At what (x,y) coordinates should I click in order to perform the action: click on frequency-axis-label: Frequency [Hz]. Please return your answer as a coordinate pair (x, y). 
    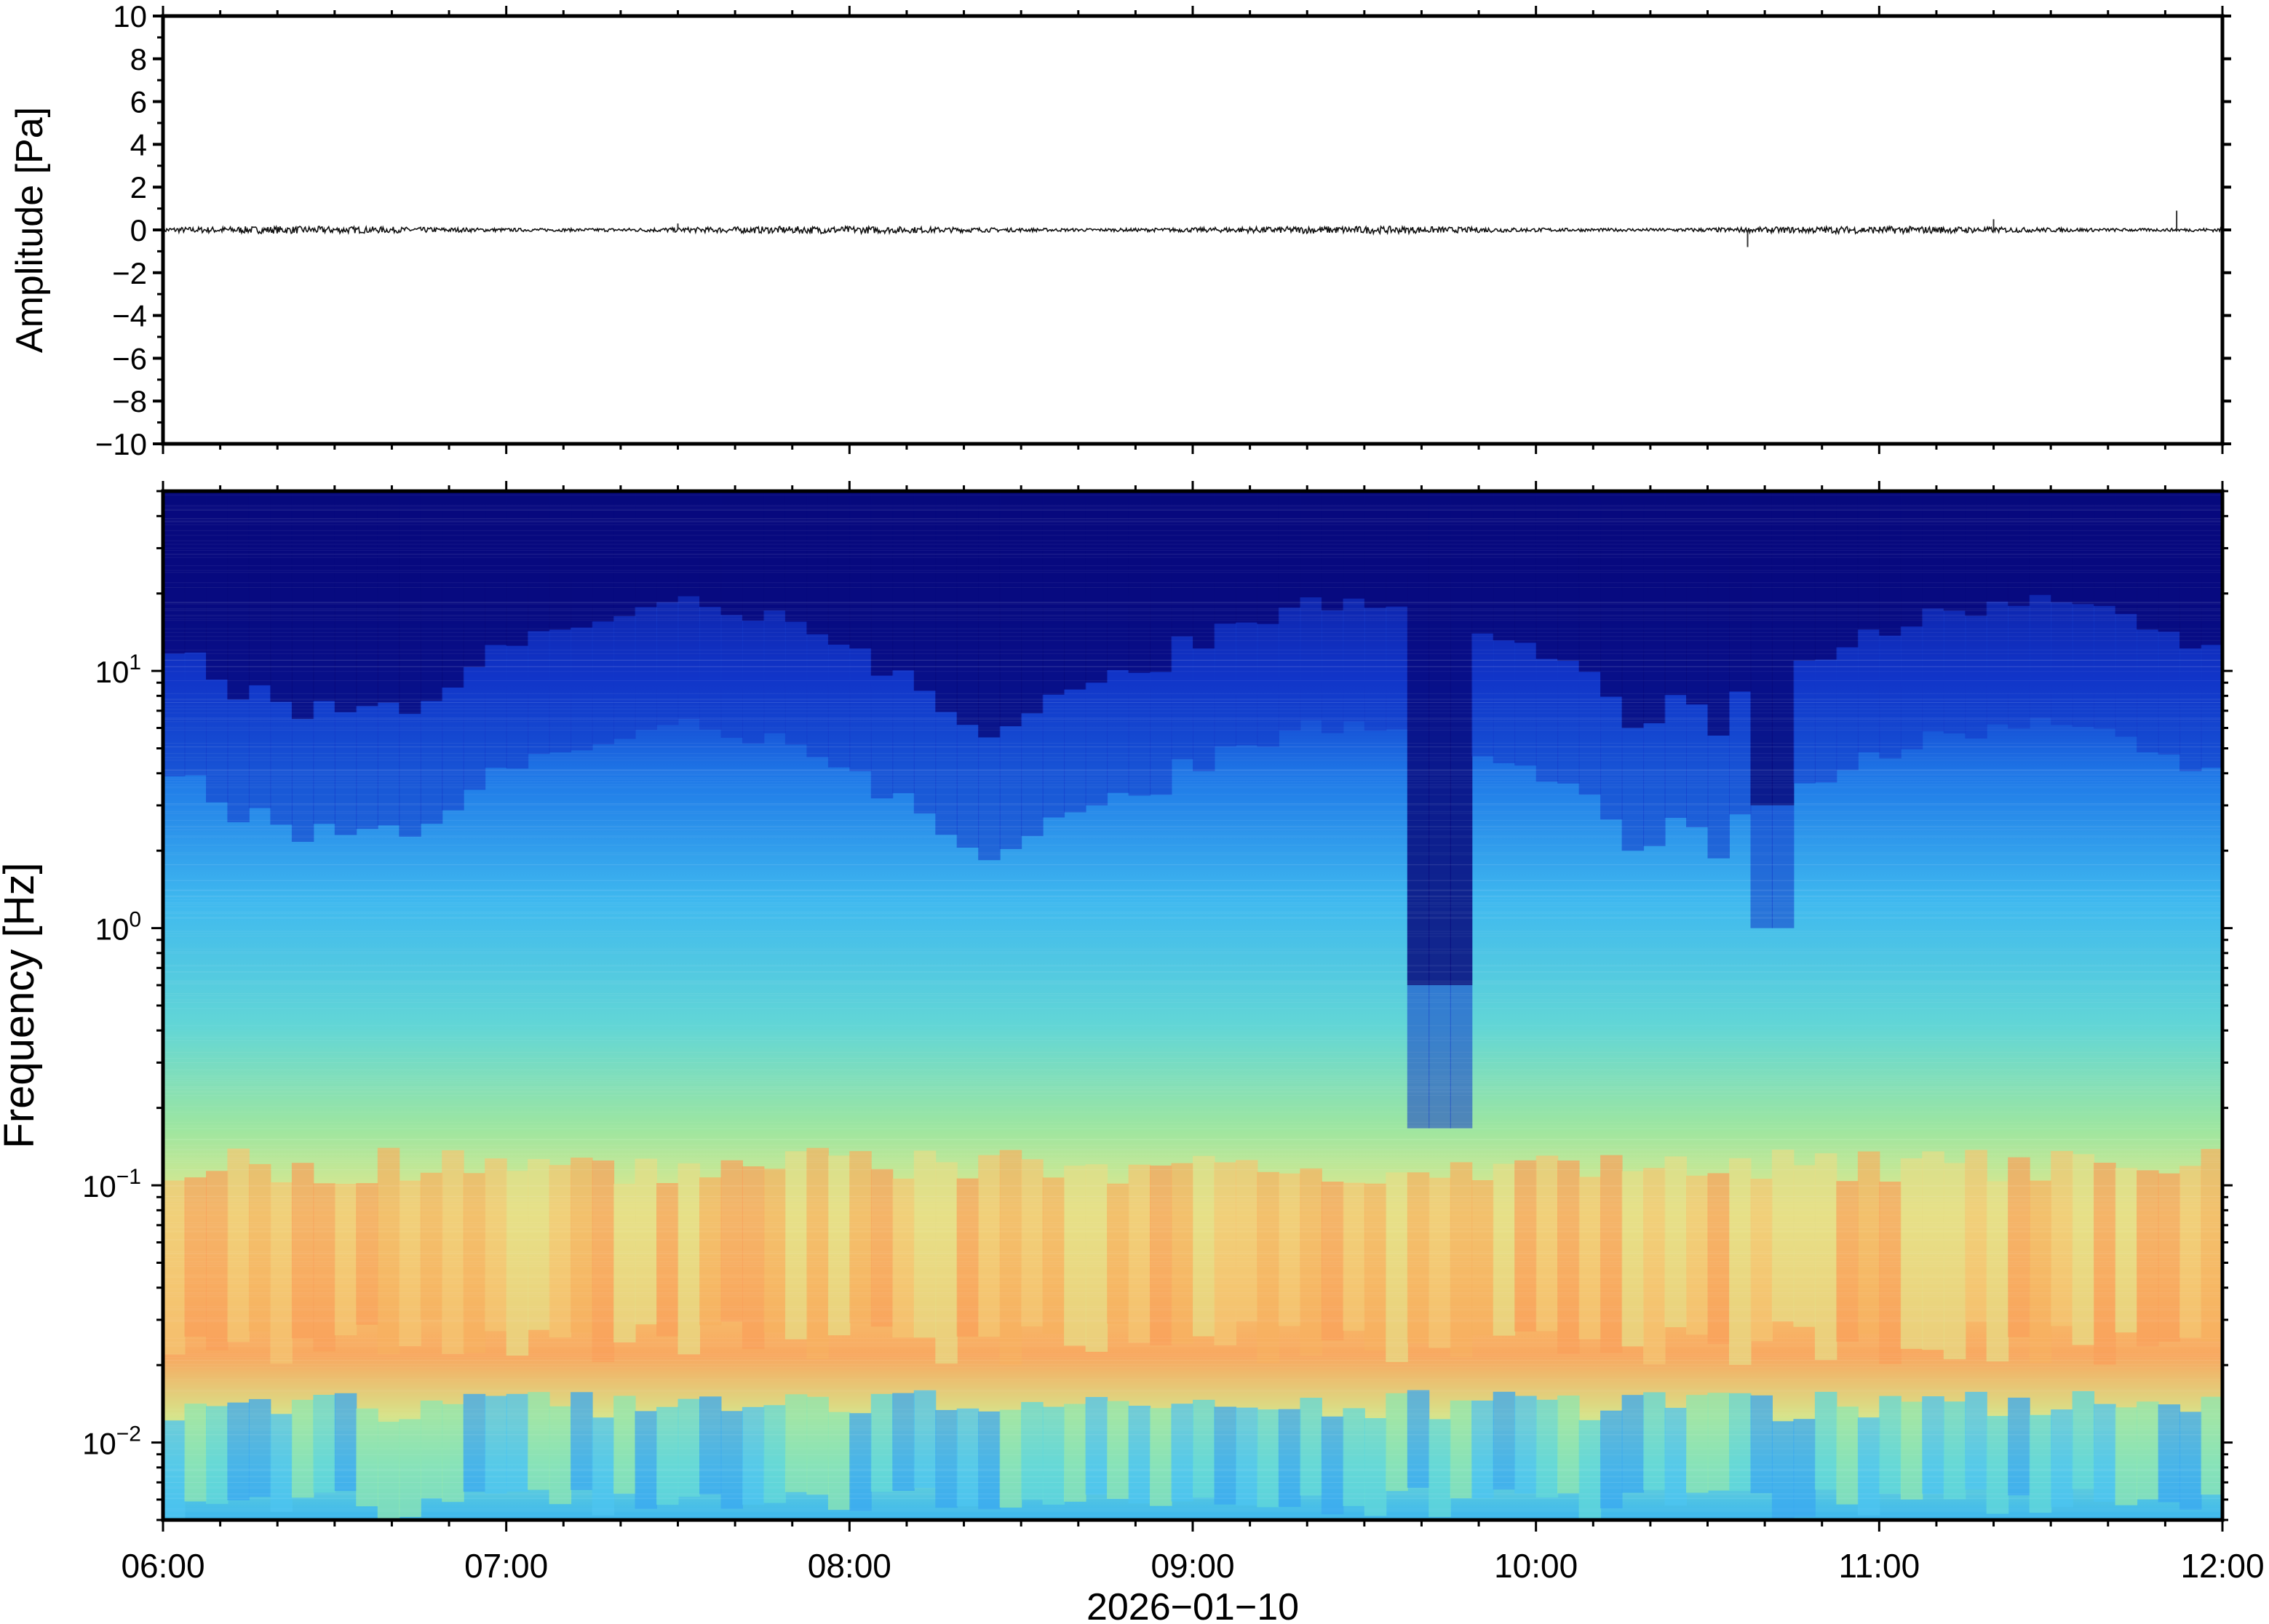
    Looking at the image, I should click on (21, 1005).